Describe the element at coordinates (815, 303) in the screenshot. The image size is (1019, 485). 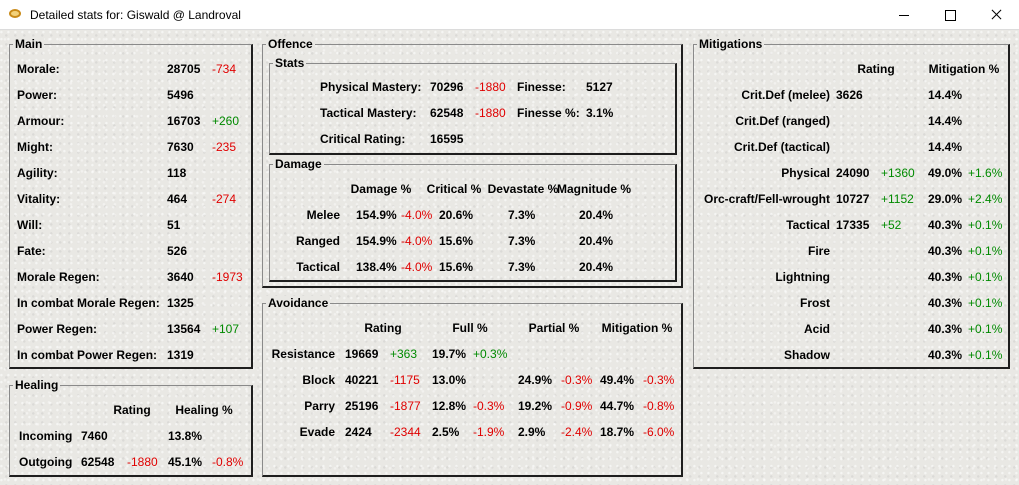
I see `mitigation-row-label: Frost` at that location.